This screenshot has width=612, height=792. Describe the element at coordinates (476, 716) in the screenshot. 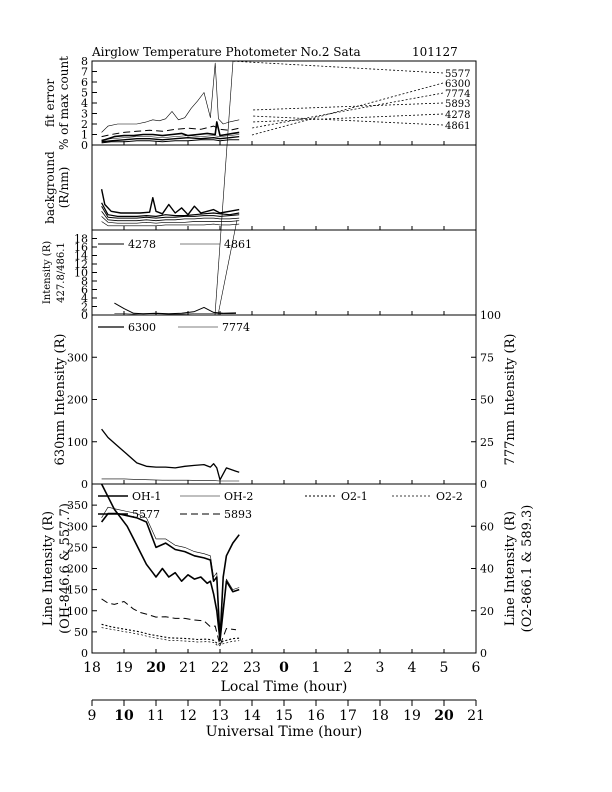

I see `ut-tick-label: 21` at that location.